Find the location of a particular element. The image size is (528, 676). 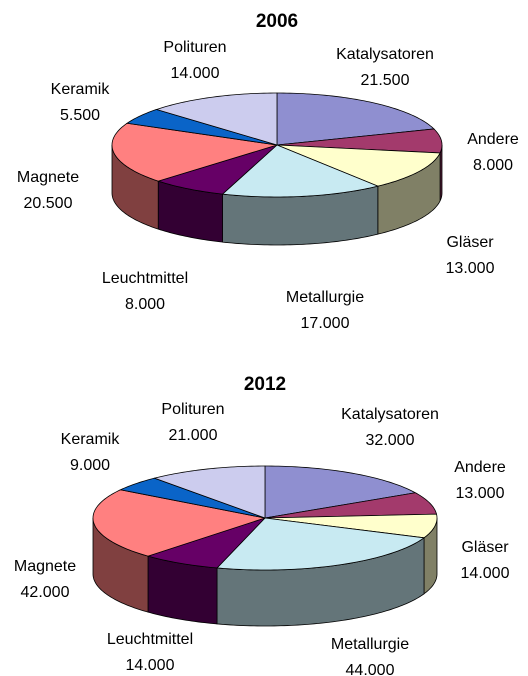

slice-value: 9.000 is located at coordinates (90, 465).